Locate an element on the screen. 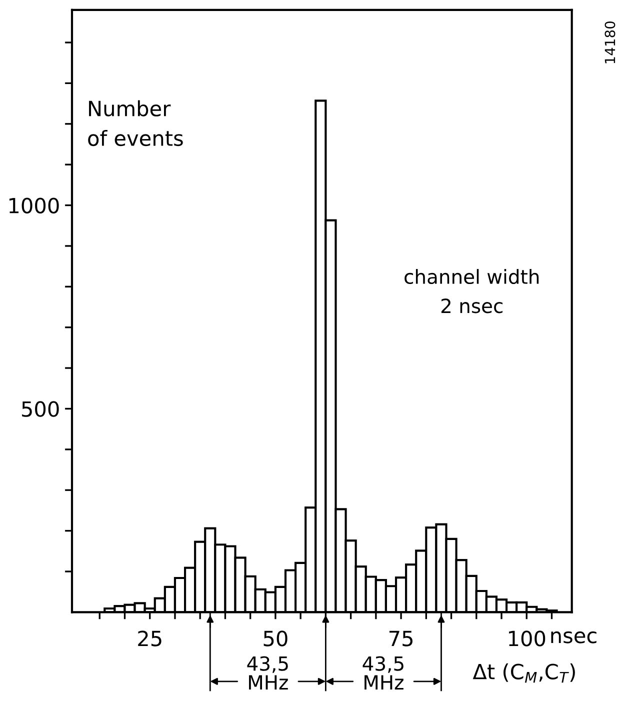 The width and height of the screenshot is (640, 711). y-tick-label: 1000 is located at coordinates (34, 206).